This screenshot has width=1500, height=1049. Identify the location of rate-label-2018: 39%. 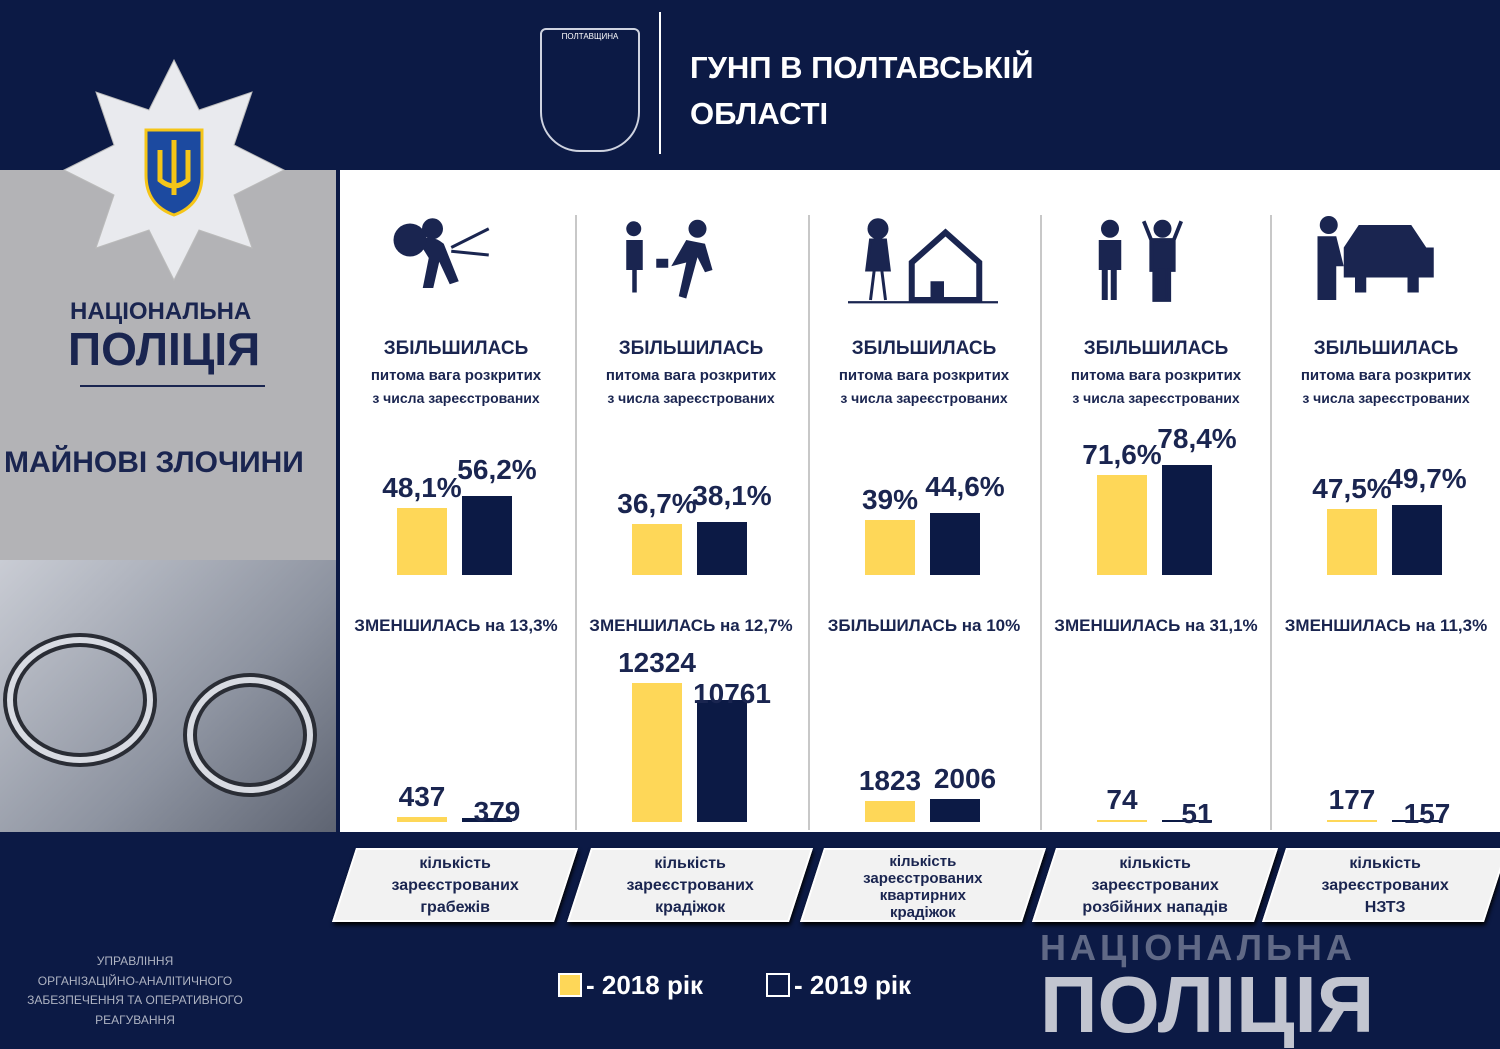
(890, 500).